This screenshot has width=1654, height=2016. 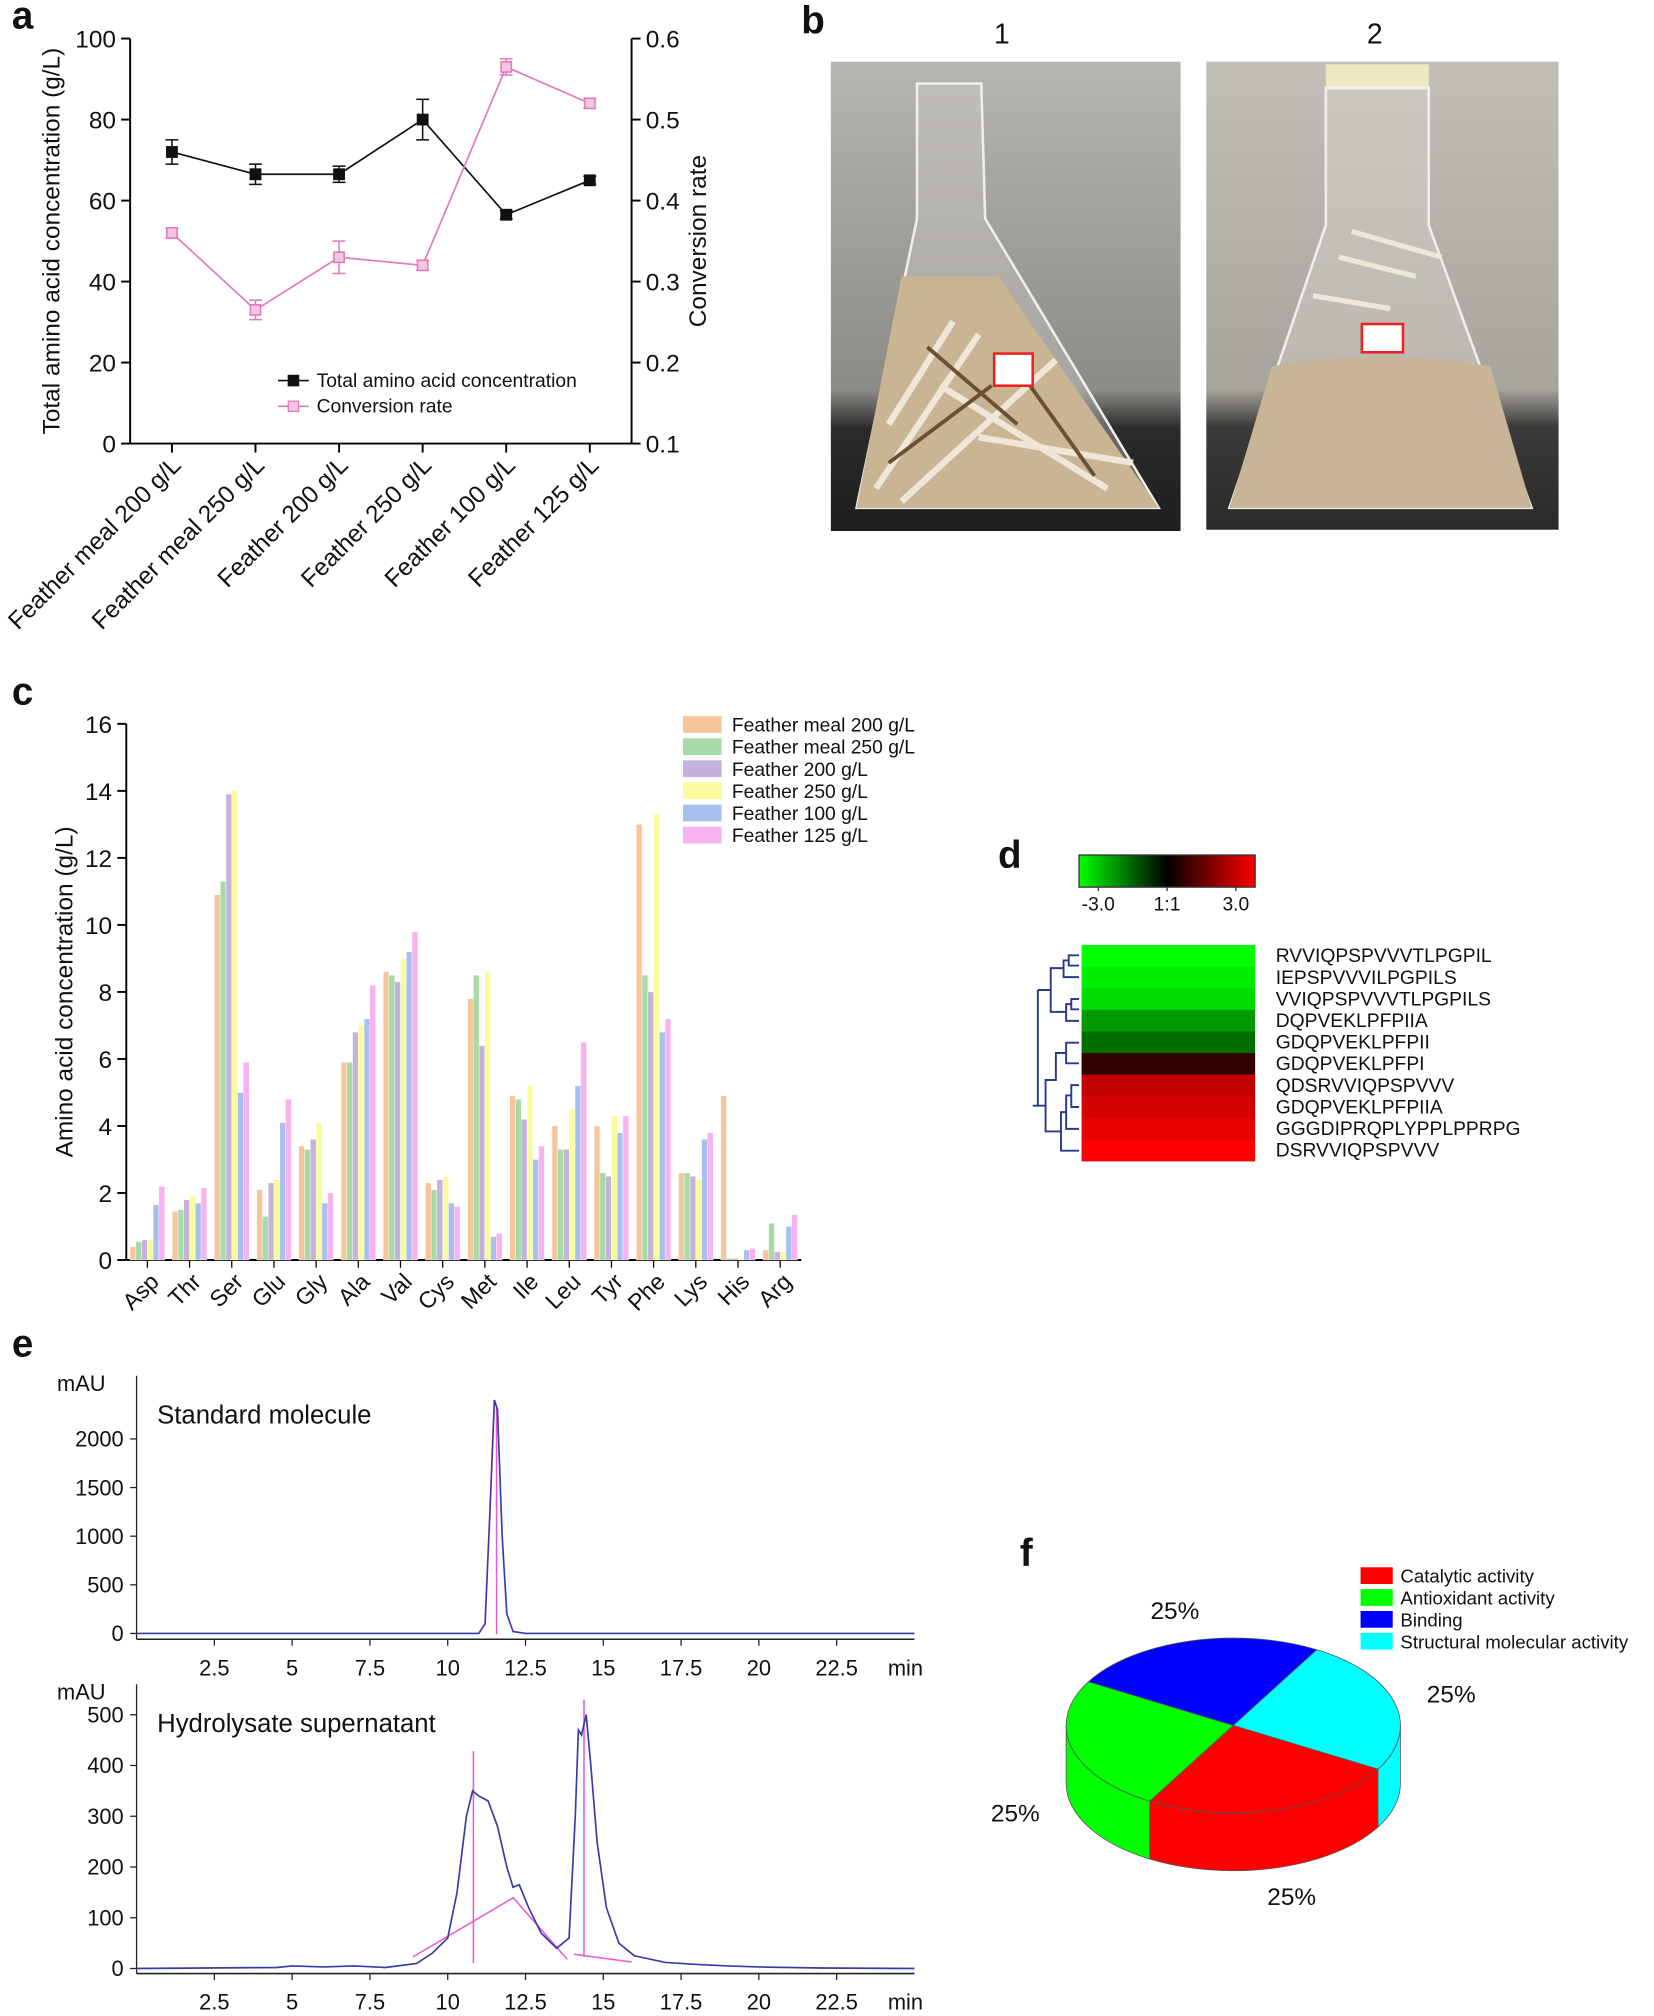 What do you see at coordinates (102, 364) in the screenshot?
I see `y-tick-label: 20` at bounding box center [102, 364].